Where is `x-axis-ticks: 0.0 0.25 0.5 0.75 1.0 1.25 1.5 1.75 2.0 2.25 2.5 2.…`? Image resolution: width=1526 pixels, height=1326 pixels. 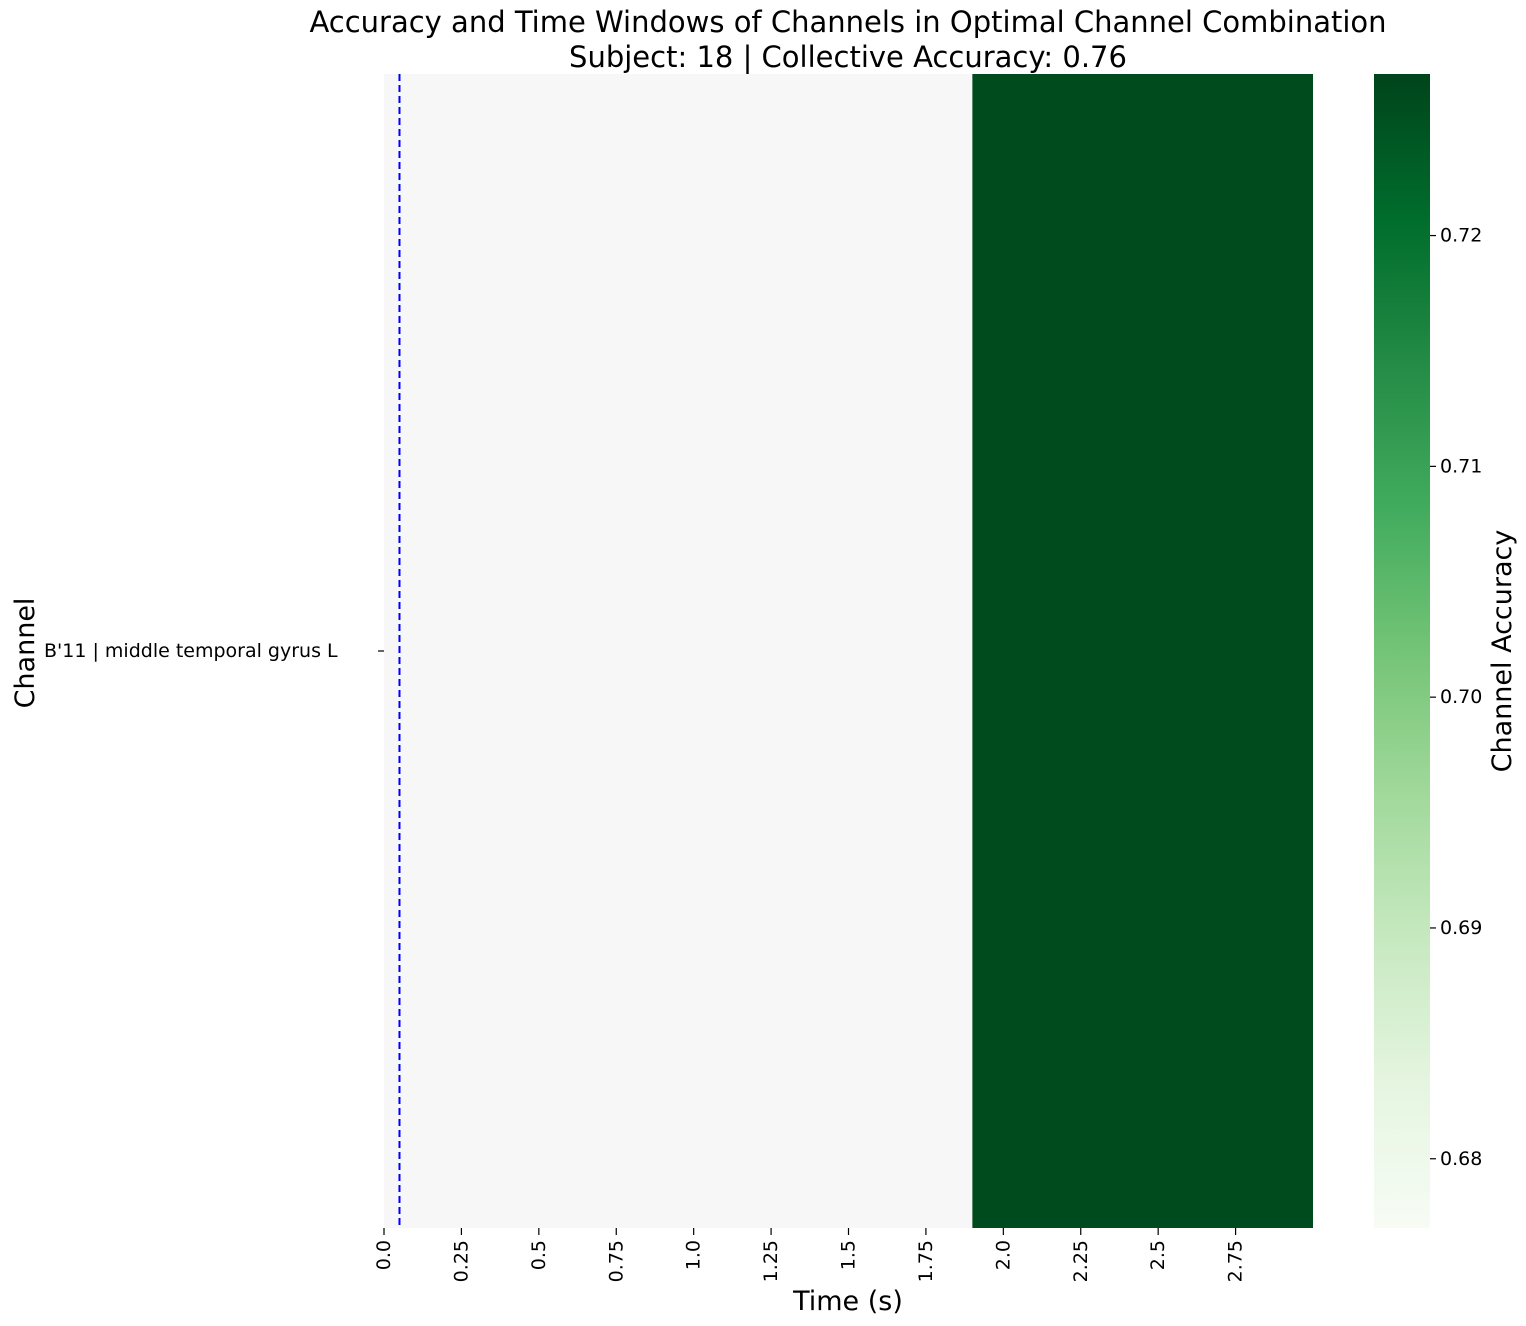 x-axis-ticks: 0.0 0.25 0.5 0.75 1.0 1.25 1.5 1.75 2.0 2.25 2.5 2.… is located at coordinates (810, 1255).